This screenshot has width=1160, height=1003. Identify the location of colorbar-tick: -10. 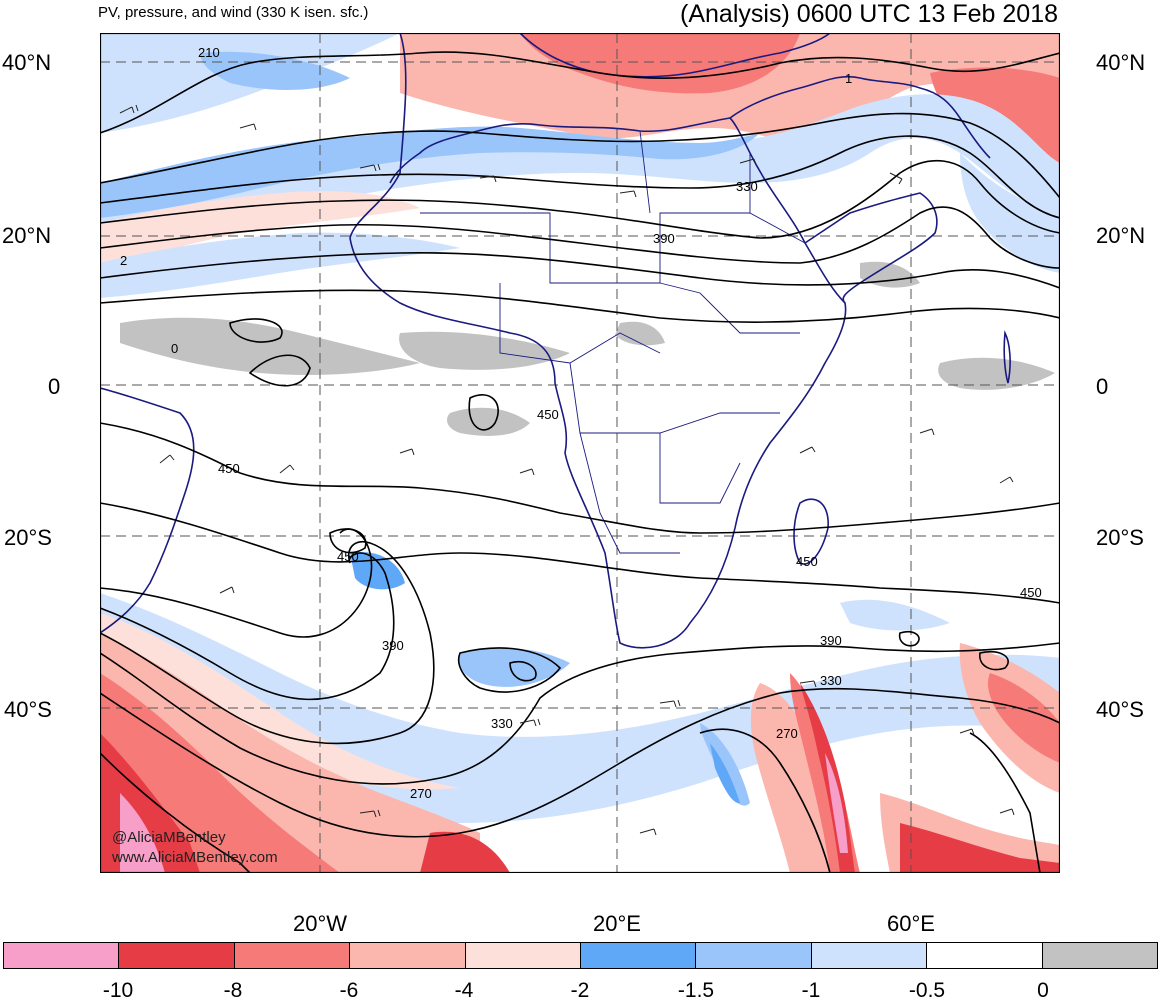
(118, 990).